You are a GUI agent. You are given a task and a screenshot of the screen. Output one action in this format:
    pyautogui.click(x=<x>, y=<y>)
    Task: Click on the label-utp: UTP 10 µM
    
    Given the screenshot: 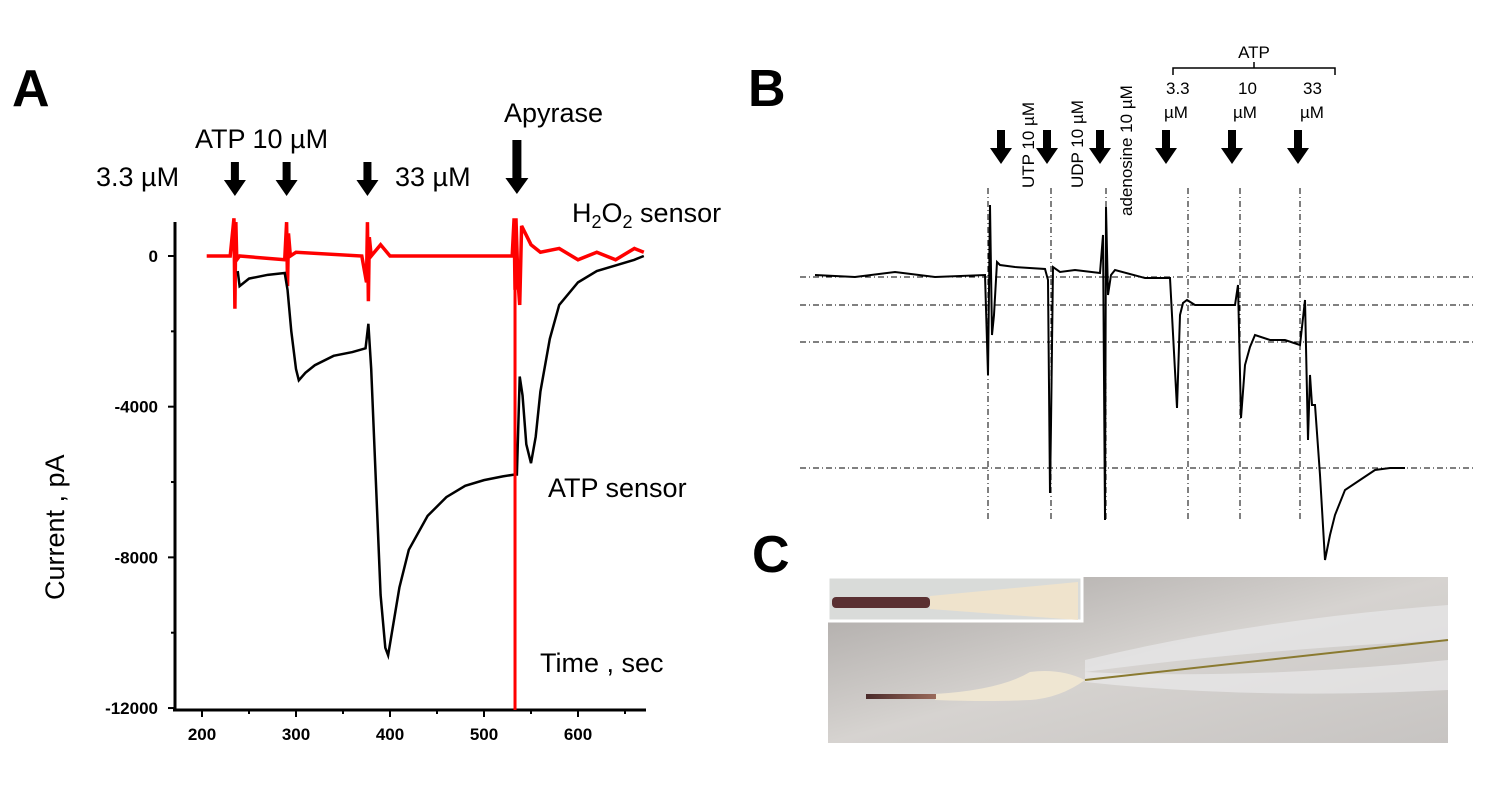 What is the action you would take?
    pyautogui.click(x=1028, y=145)
    